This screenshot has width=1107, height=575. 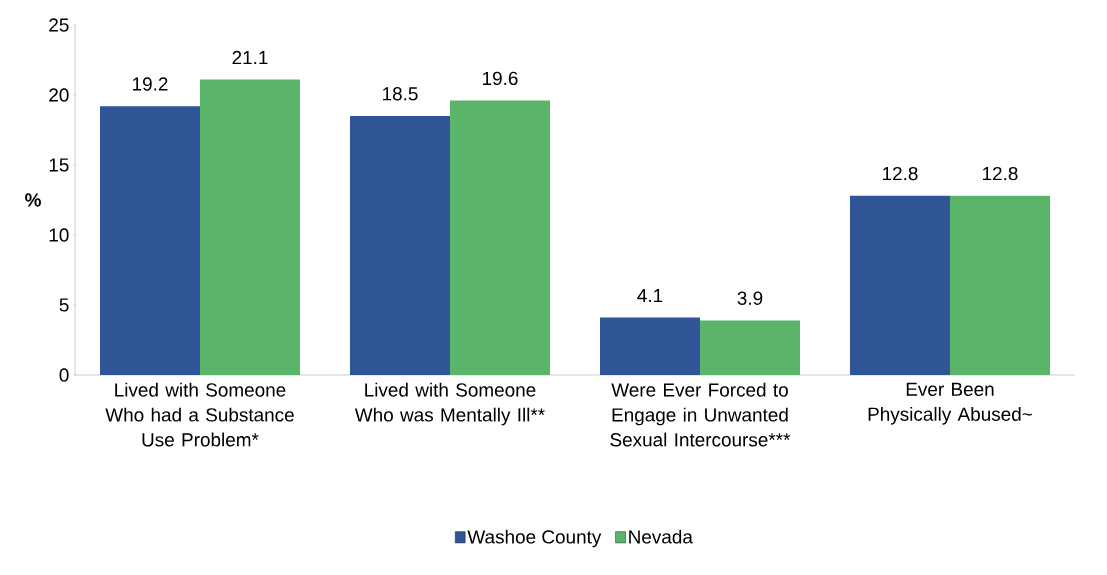 What do you see at coordinates (199, 414) in the screenshot?
I see `x-tick-label: Lived with Someone Who had a Substance Use Problem*` at bounding box center [199, 414].